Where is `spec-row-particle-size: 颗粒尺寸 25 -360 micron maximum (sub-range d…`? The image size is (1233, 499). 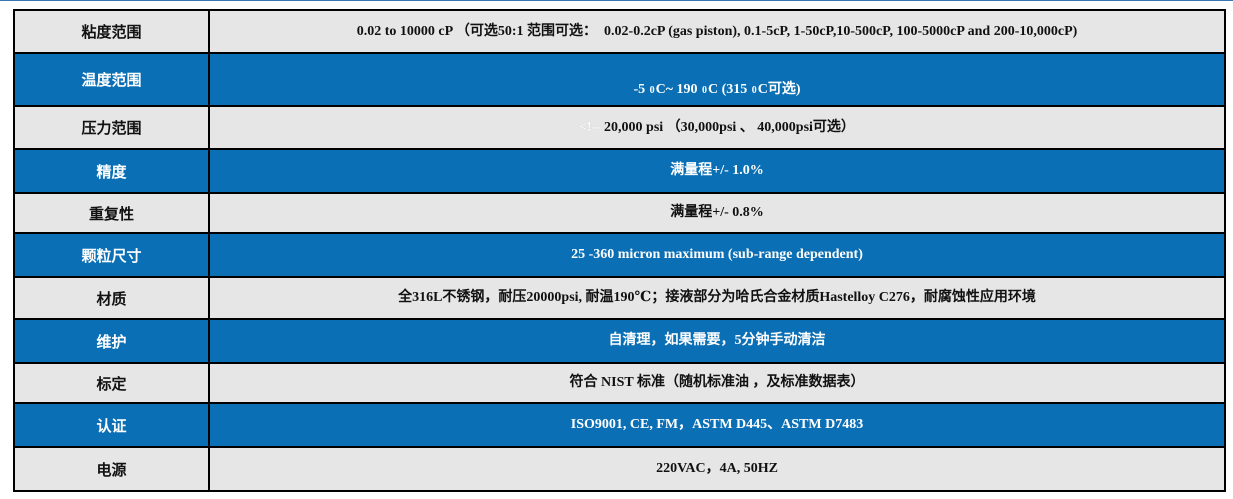
spec-row-particle-size: 颗粒尺寸 25 -360 micron maximum (sub-range d… is located at coordinates (619, 254).